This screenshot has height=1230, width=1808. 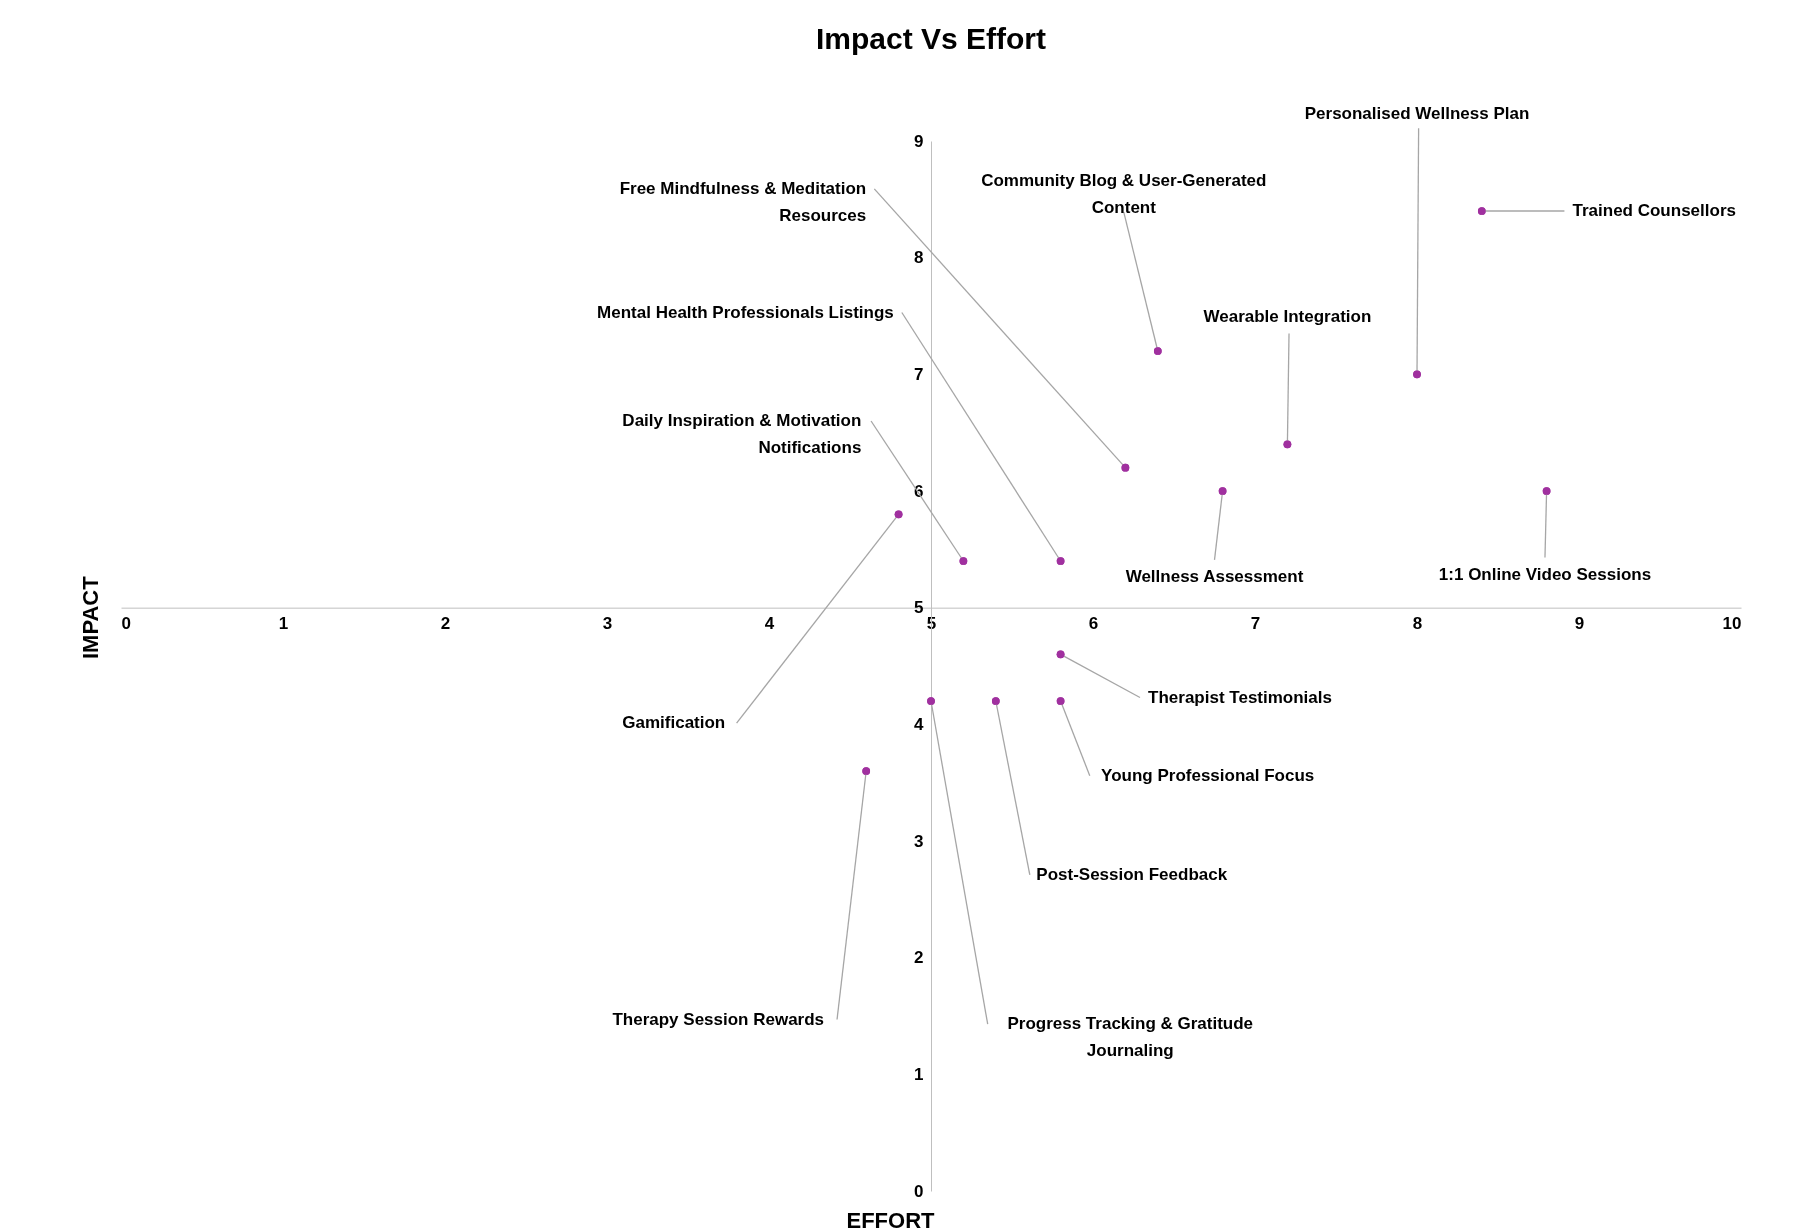 What do you see at coordinates (607, 624) in the screenshot?
I see `x-tick-label: 3` at bounding box center [607, 624].